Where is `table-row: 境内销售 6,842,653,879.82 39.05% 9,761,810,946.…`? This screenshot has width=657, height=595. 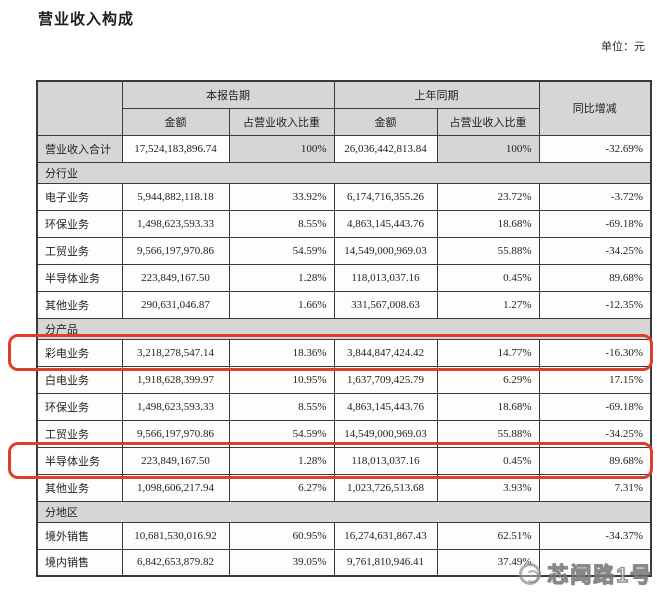 table-row: 境内销售 6,842,653,879.82 39.05% 9,761,810,946.… is located at coordinates (344, 562).